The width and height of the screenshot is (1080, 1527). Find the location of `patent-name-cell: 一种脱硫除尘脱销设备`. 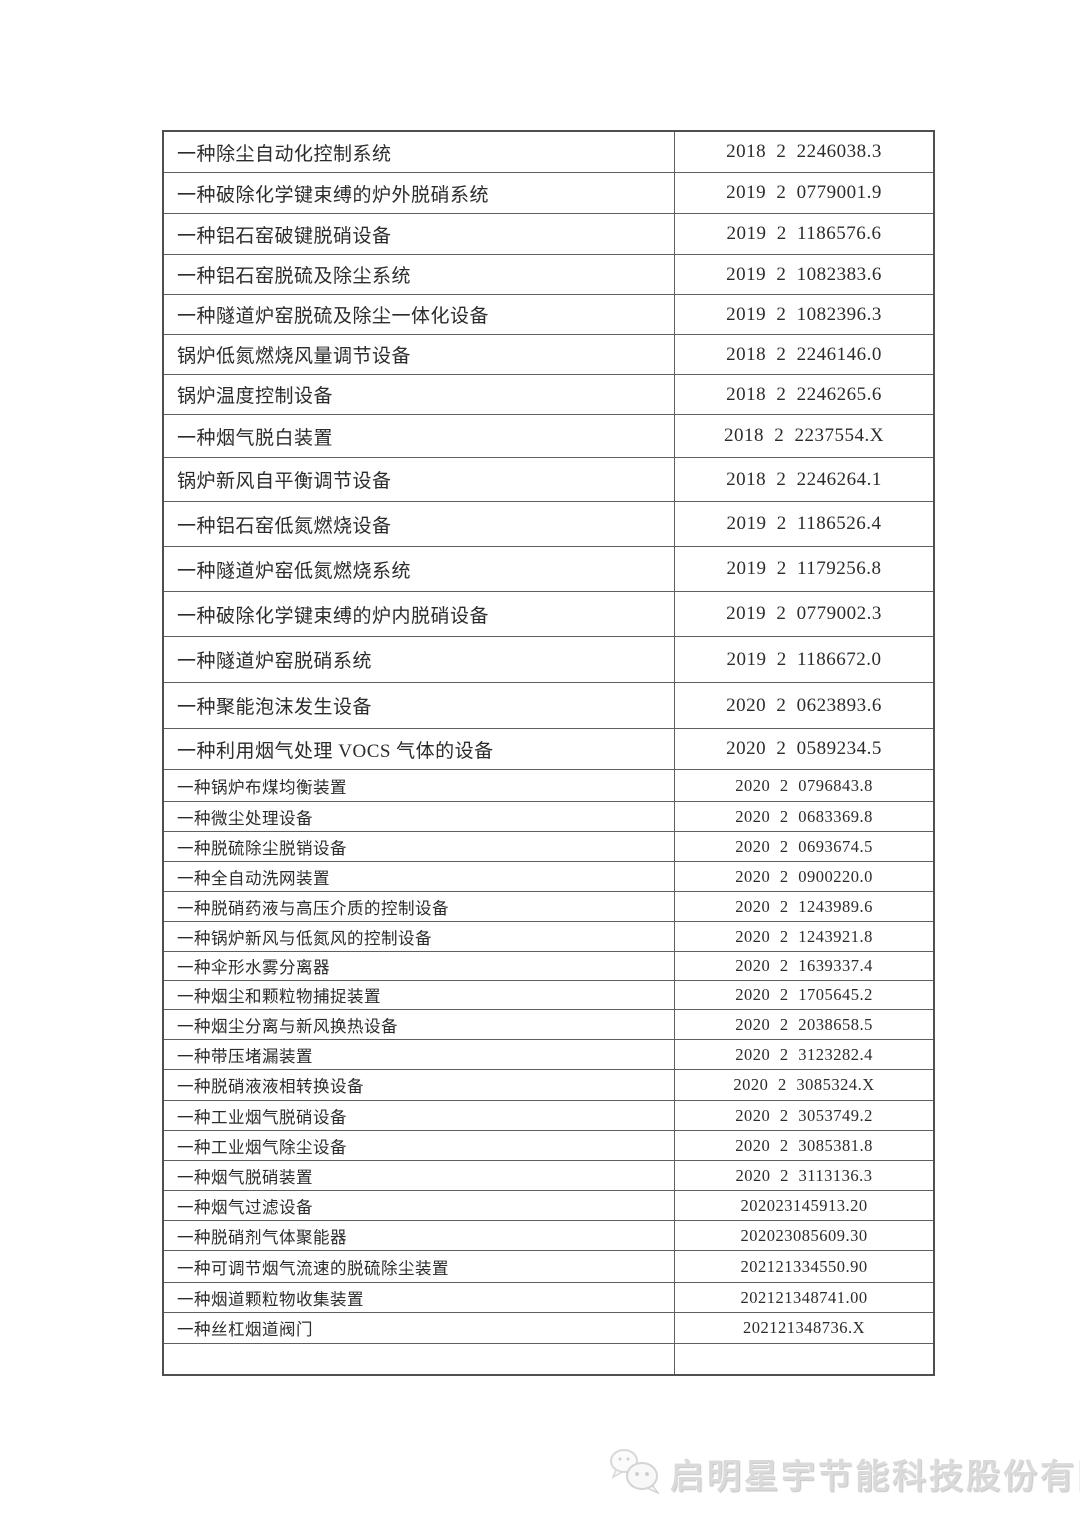

patent-name-cell: 一种脱硫除尘脱销设备 is located at coordinates (419, 846).